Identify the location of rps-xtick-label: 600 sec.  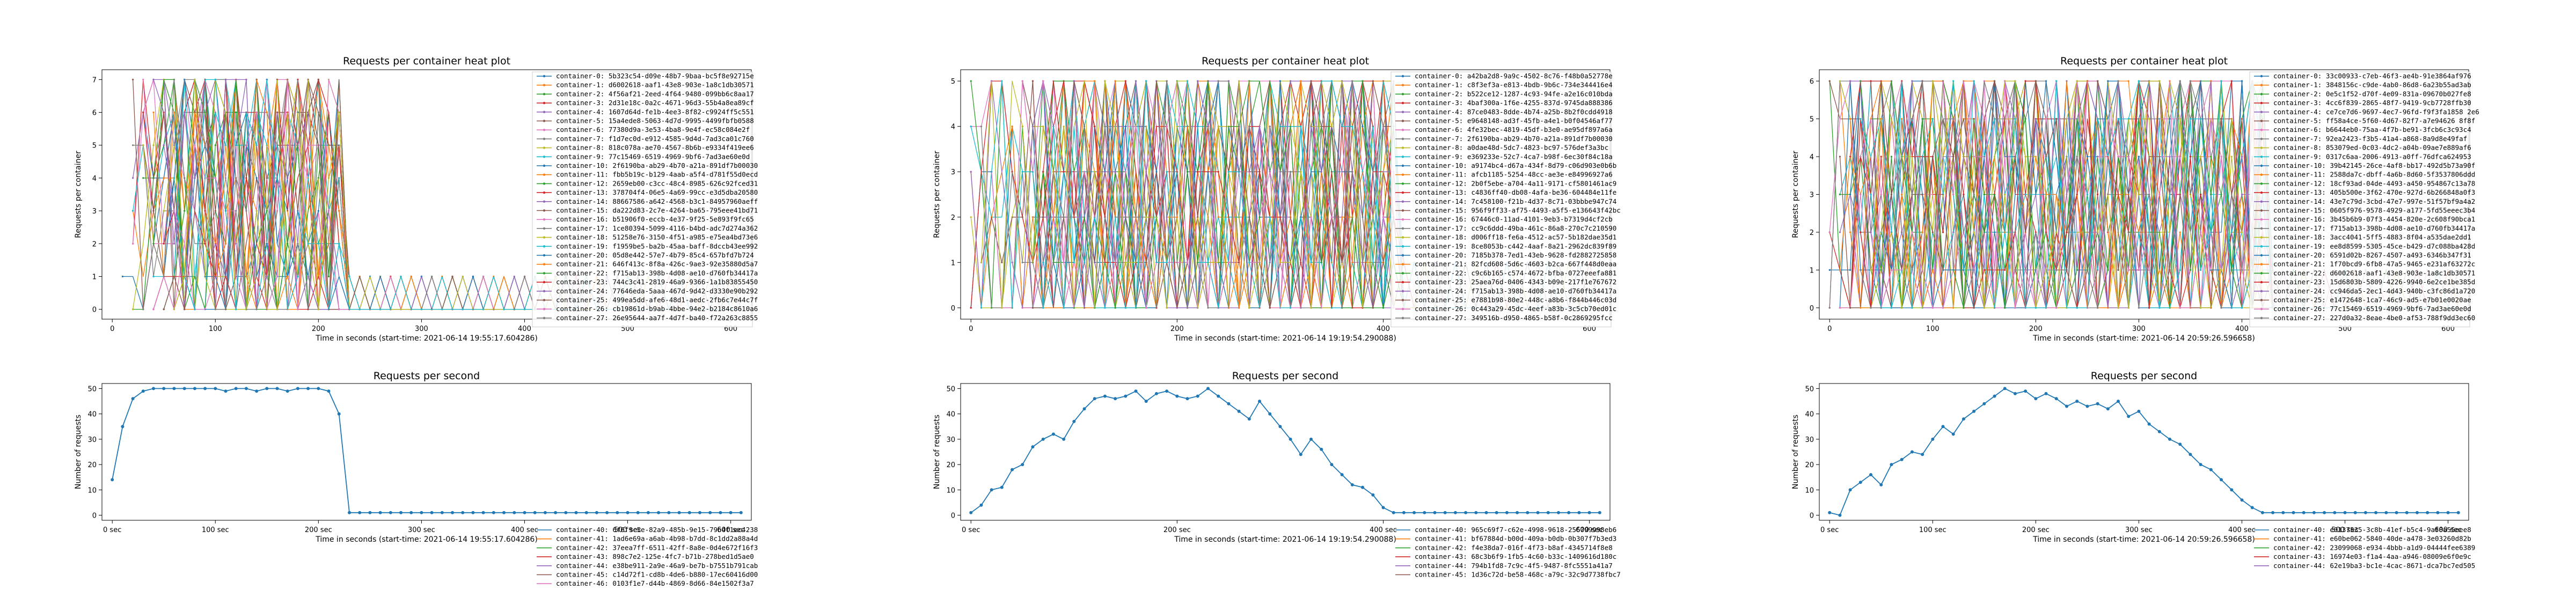
(2448, 530).